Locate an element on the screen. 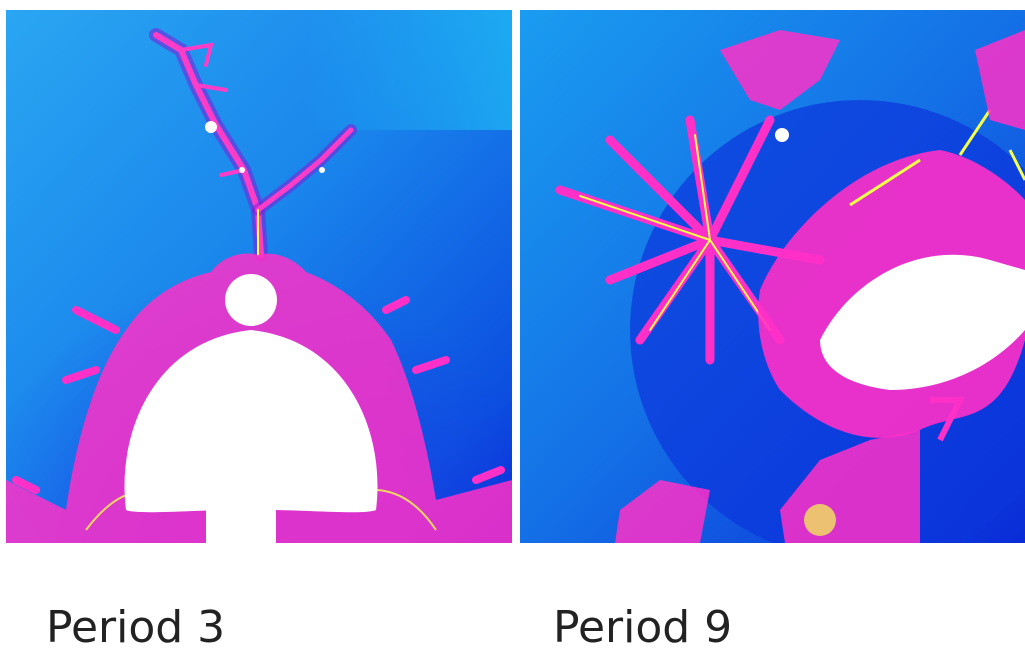 The width and height of the screenshot is (1025, 666). upper-cluster is located at coordinates (780, 86).